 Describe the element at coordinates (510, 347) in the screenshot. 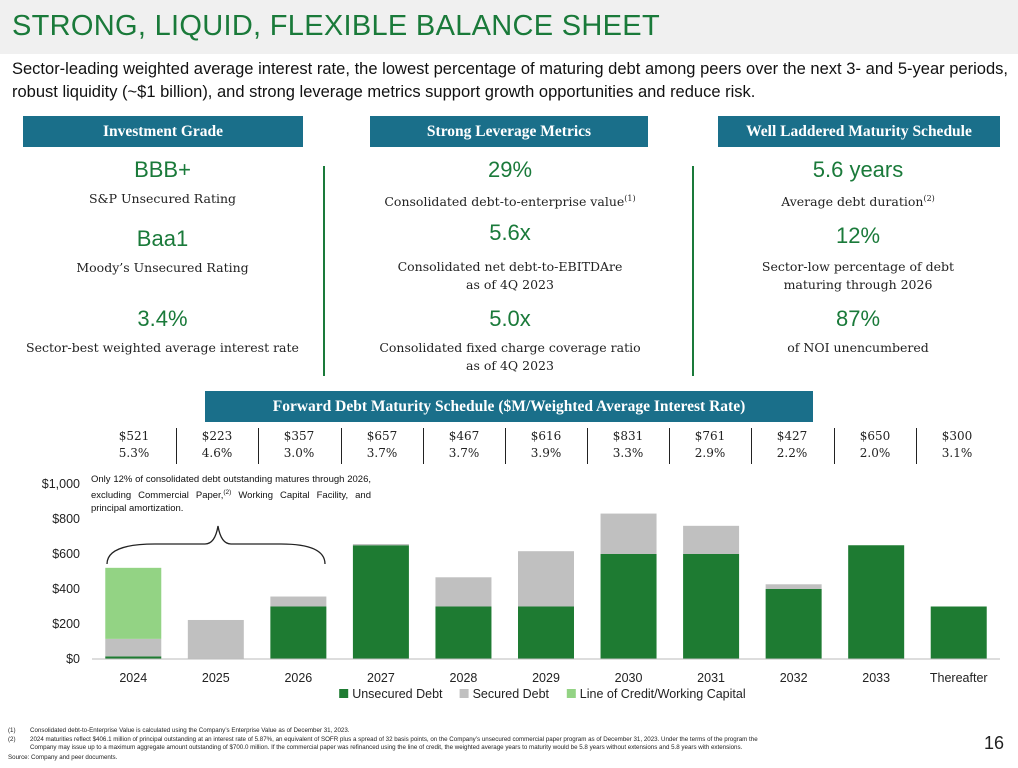

I see `fixed-charge-label-line1: Consolidated fixed charge coverage ratio` at that location.